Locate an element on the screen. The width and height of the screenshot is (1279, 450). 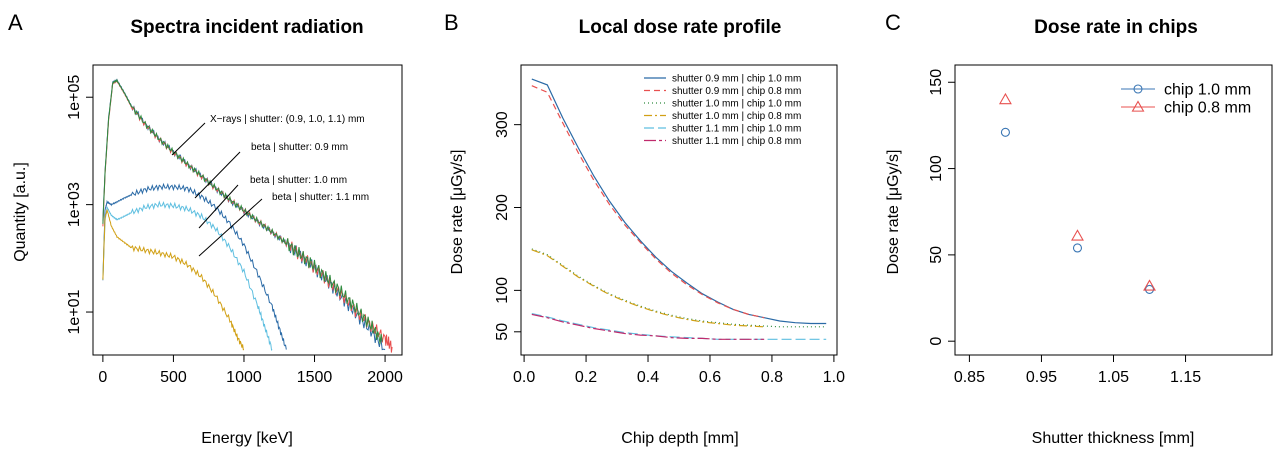
legend-marker-circle is located at coordinates (1138, 89).